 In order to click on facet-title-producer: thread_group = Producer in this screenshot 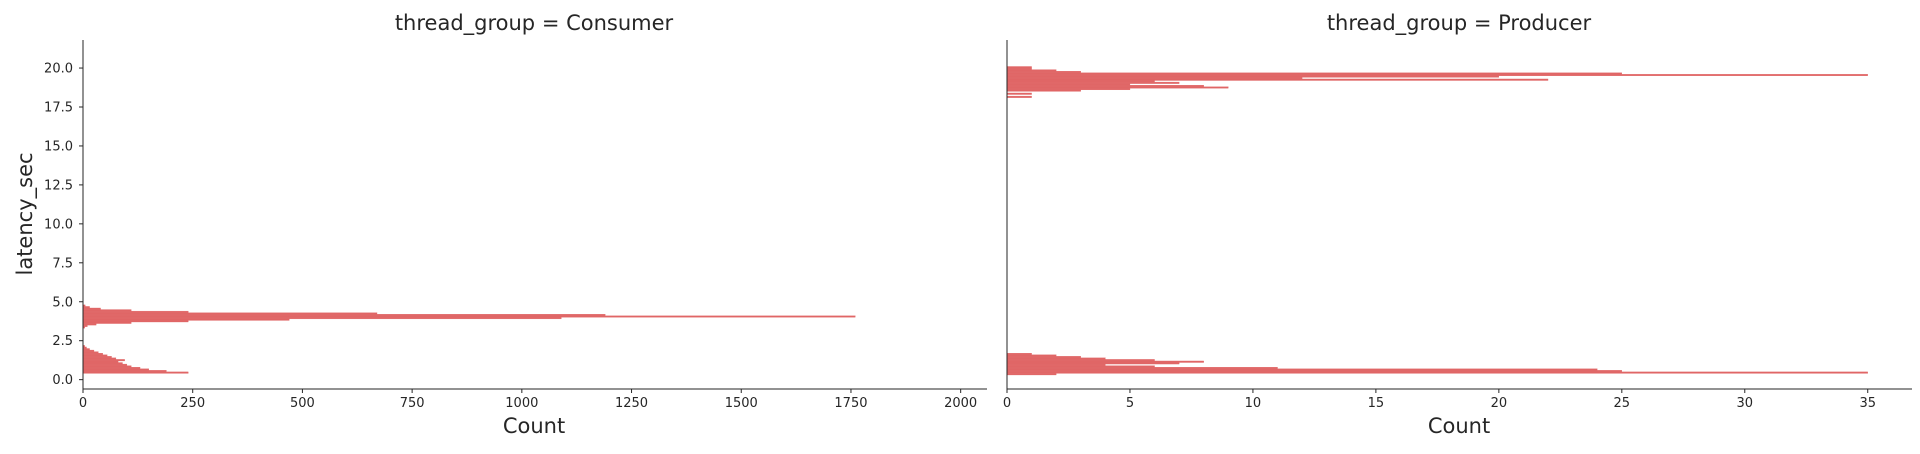, I will do `click(1459, 23)`.